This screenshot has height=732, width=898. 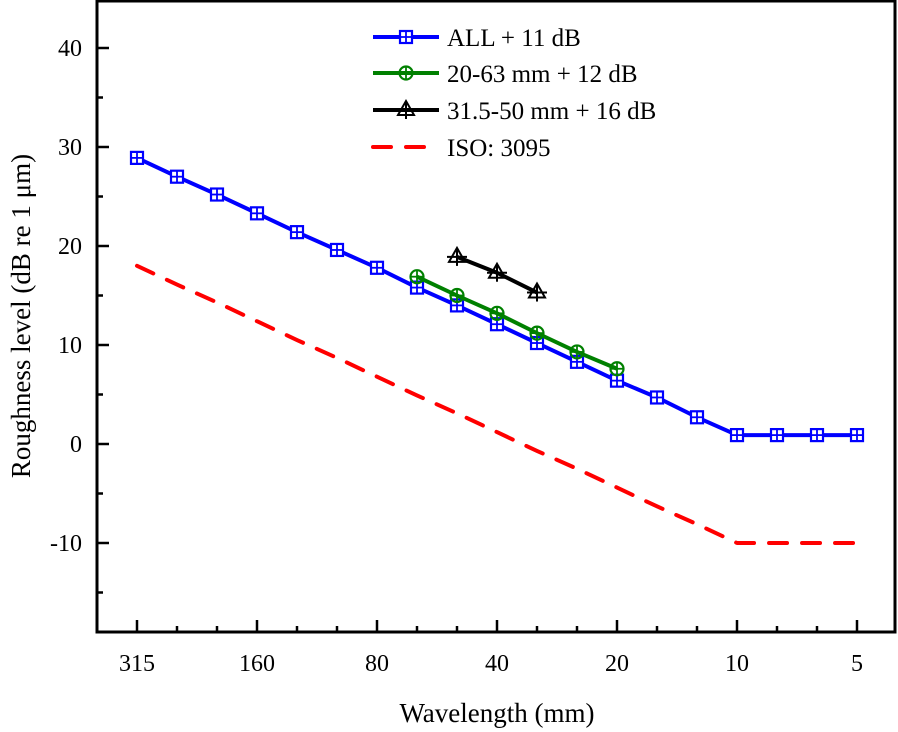 I want to click on y-axis-title: Roughness level (dB re 1 μm), so click(x=21, y=316).